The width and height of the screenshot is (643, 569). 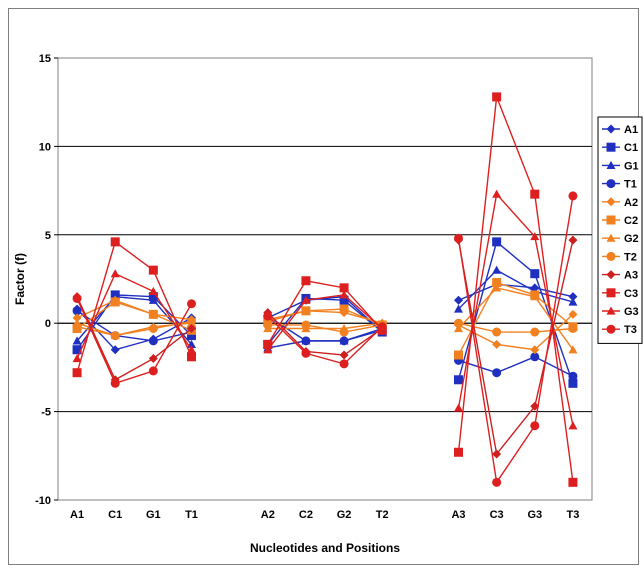 I want to click on x-tick-label: A2, so click(x=268, y=515).